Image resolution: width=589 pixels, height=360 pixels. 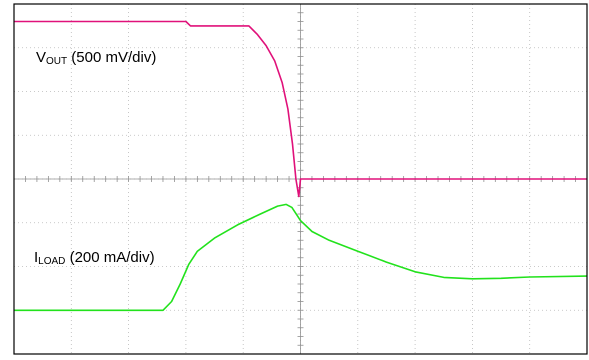 I want to click on vout-label-main: V, so click(x=41, y=57).